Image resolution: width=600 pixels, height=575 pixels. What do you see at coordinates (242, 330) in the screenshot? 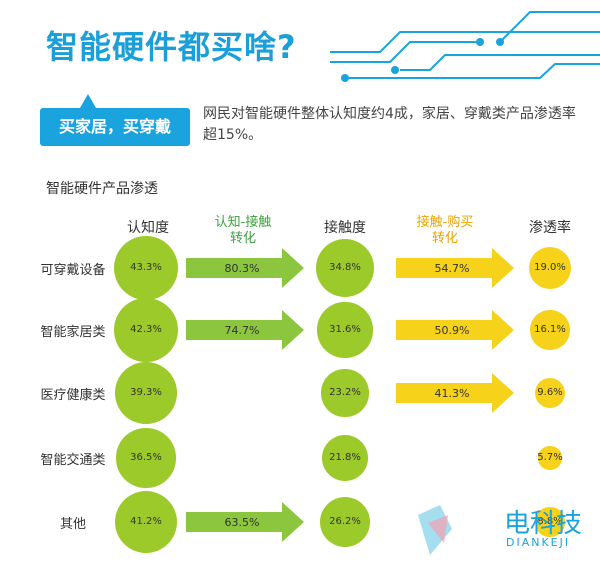
I see `conv1-arrow-value: 74.7%` at bounding box center [242, 330].